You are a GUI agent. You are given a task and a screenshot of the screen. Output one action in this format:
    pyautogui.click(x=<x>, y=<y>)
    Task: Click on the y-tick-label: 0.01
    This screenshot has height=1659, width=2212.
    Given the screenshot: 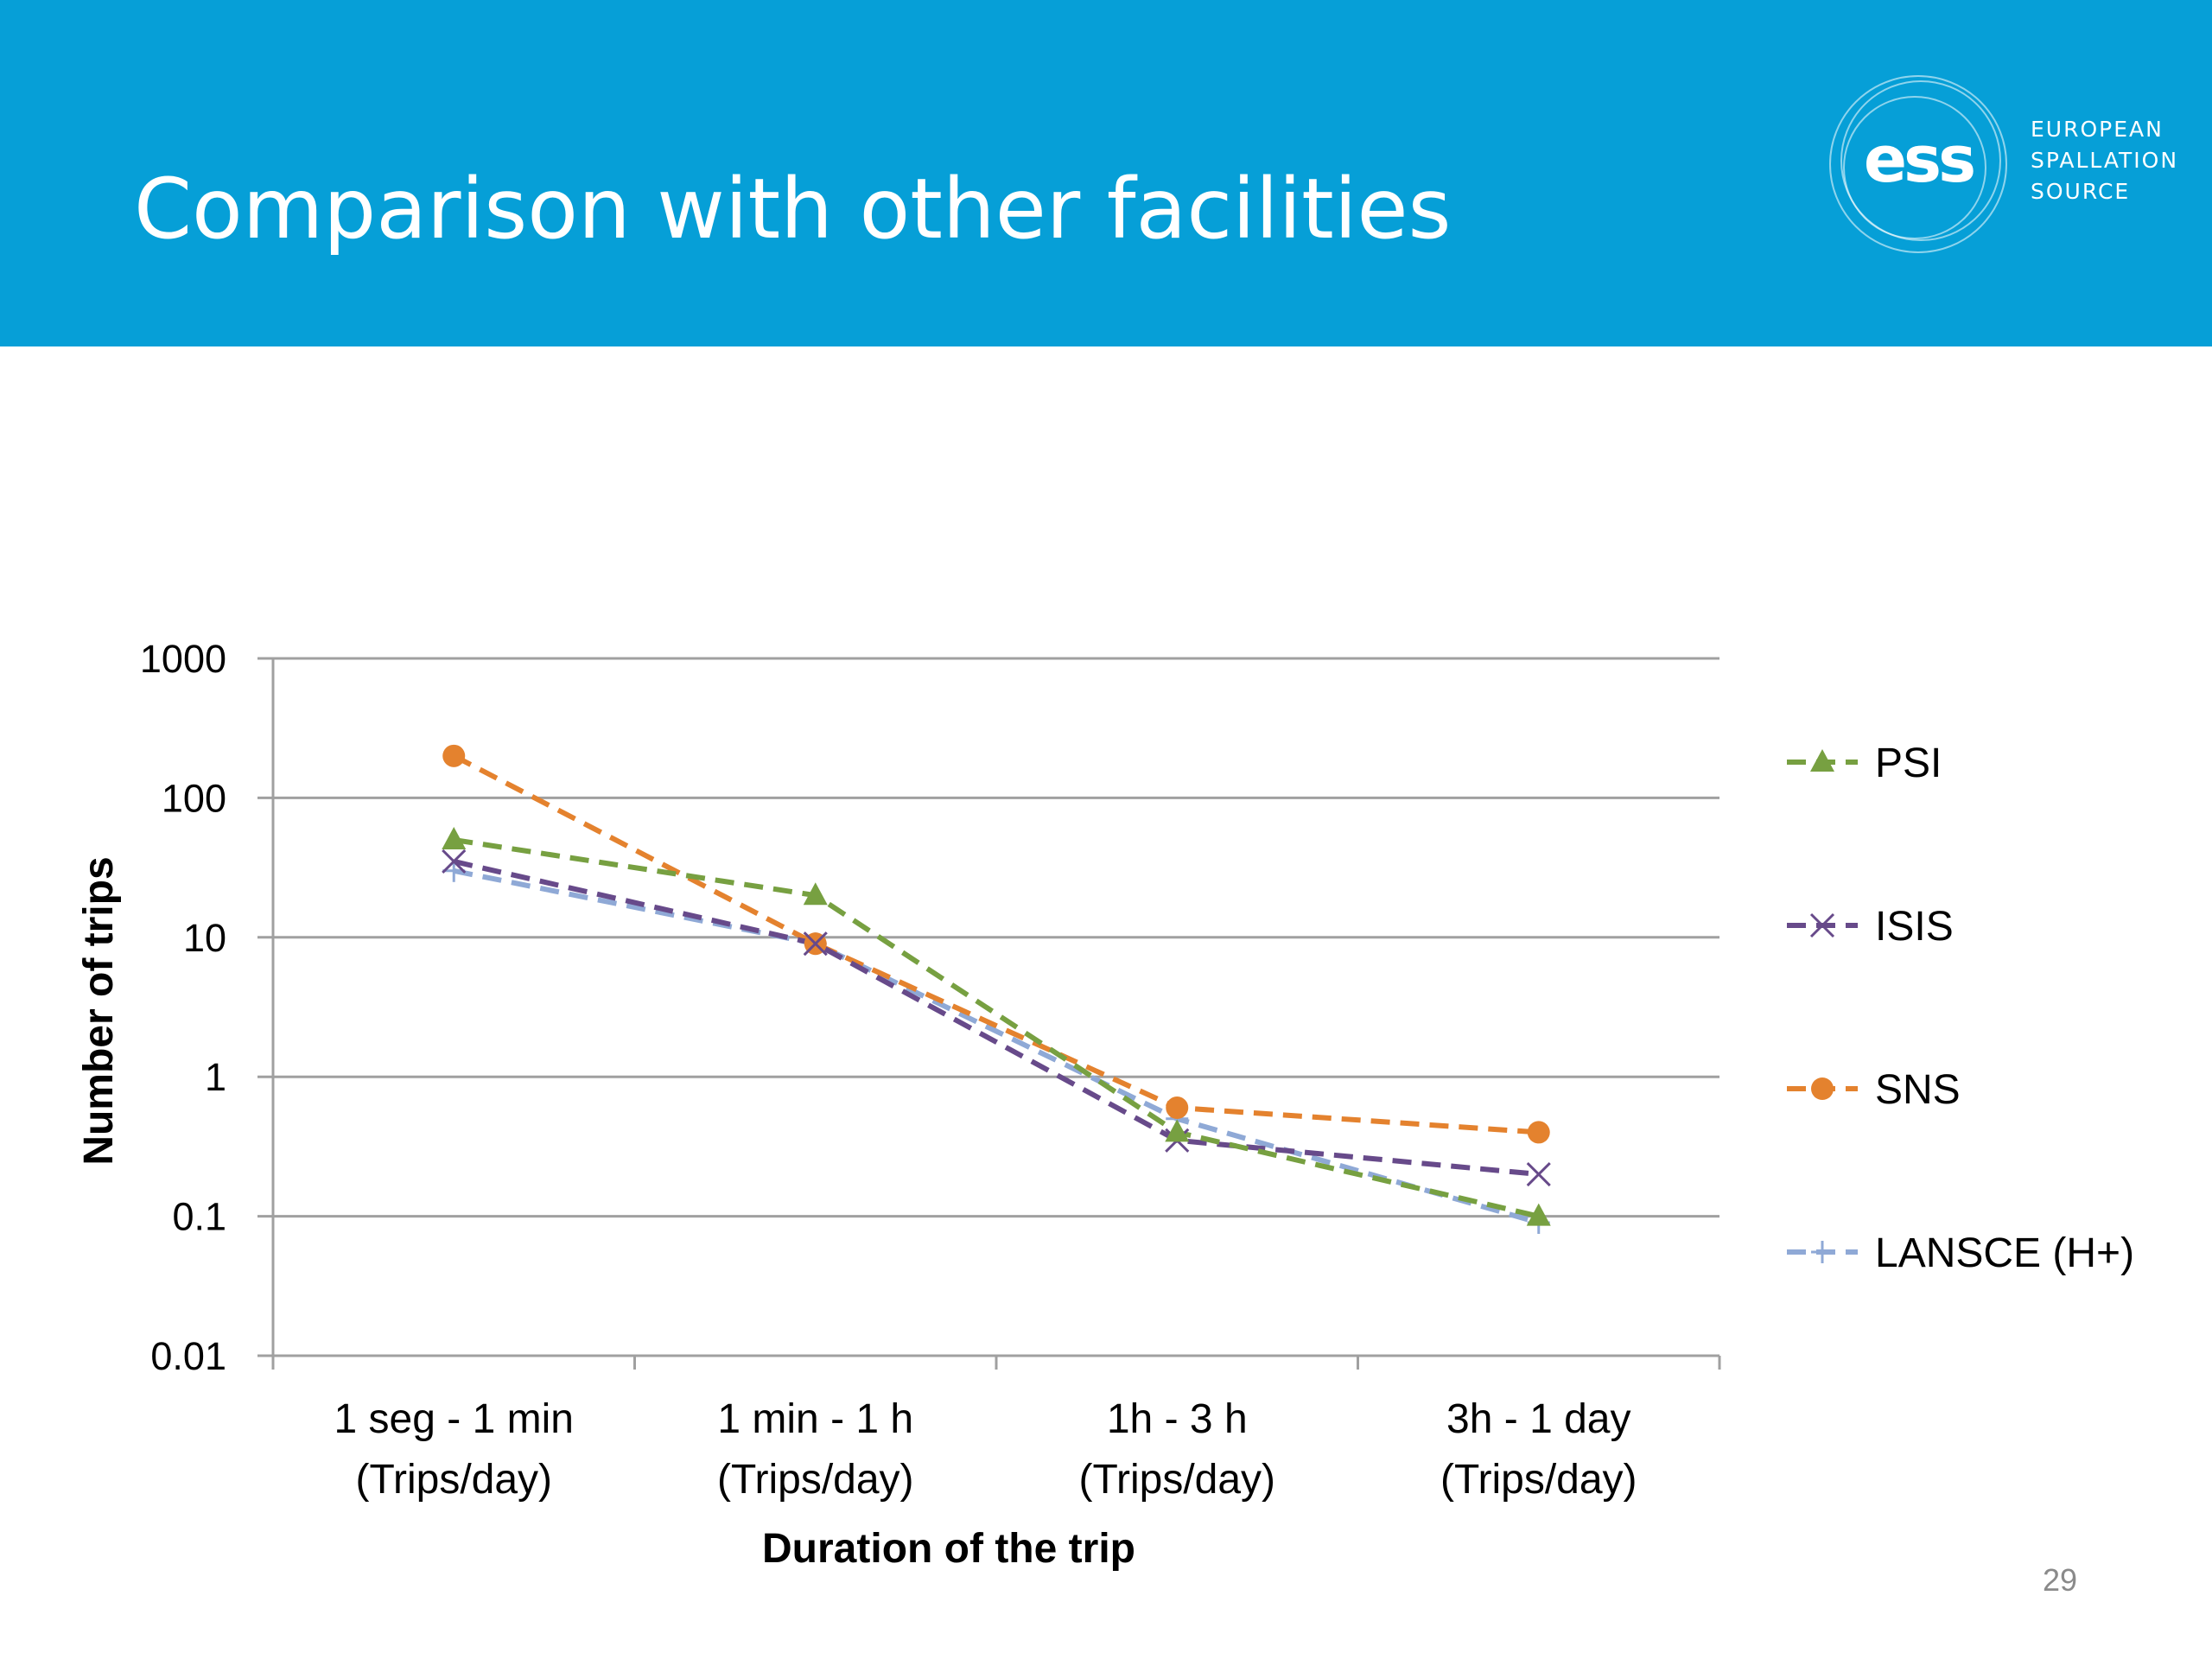 What is the action you would take?
    pyautogui.click(x=188, y=1356)
    